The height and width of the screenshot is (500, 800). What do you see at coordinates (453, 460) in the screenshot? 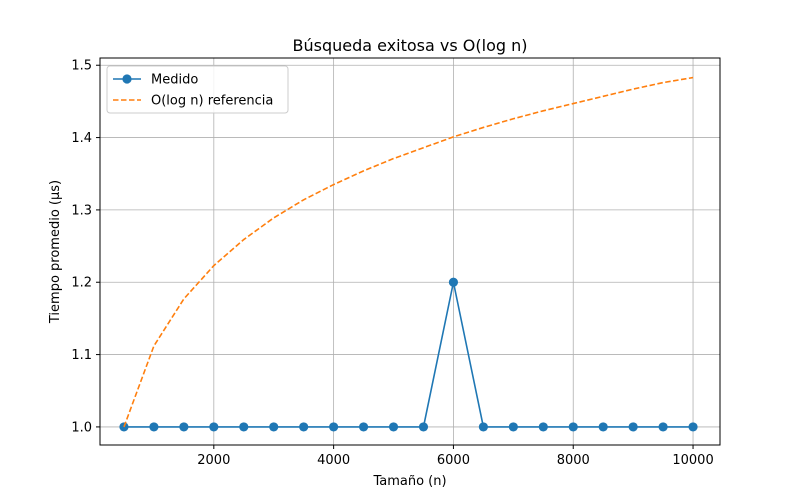
I see `x-tick-label: 6000` at bounding box center [453, 460].